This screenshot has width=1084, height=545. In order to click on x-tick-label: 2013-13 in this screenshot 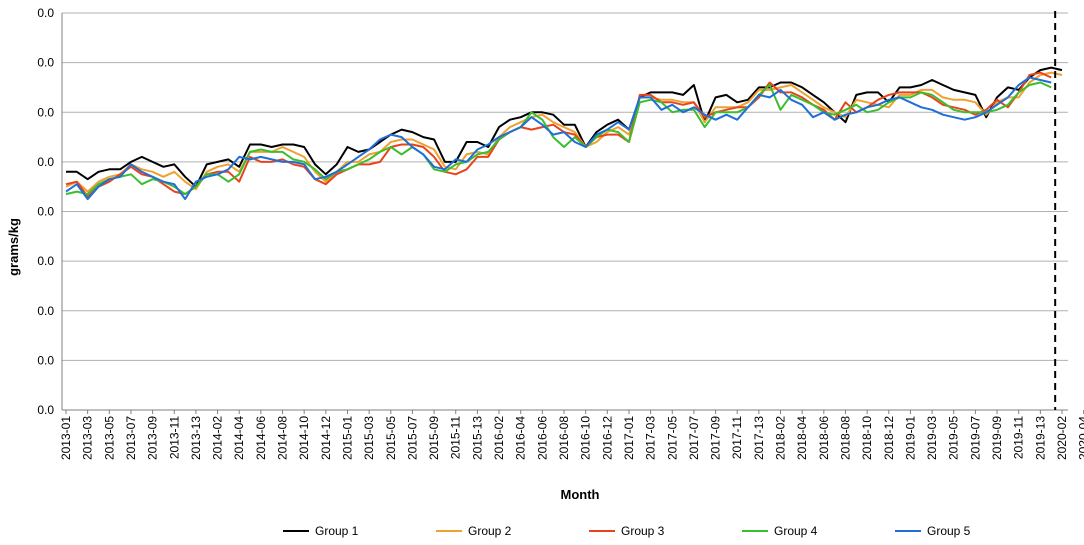, I will do `click(196, 438)`.